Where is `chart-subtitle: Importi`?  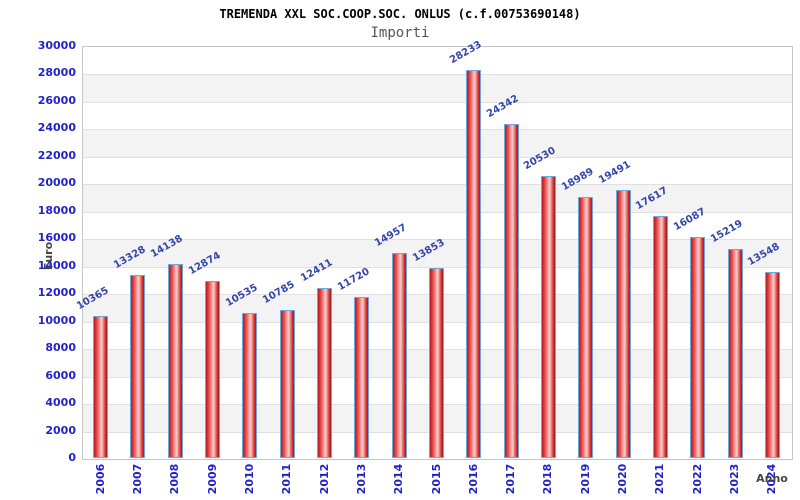 chart-subtitle: Importi is located at coordinates (400, 33).